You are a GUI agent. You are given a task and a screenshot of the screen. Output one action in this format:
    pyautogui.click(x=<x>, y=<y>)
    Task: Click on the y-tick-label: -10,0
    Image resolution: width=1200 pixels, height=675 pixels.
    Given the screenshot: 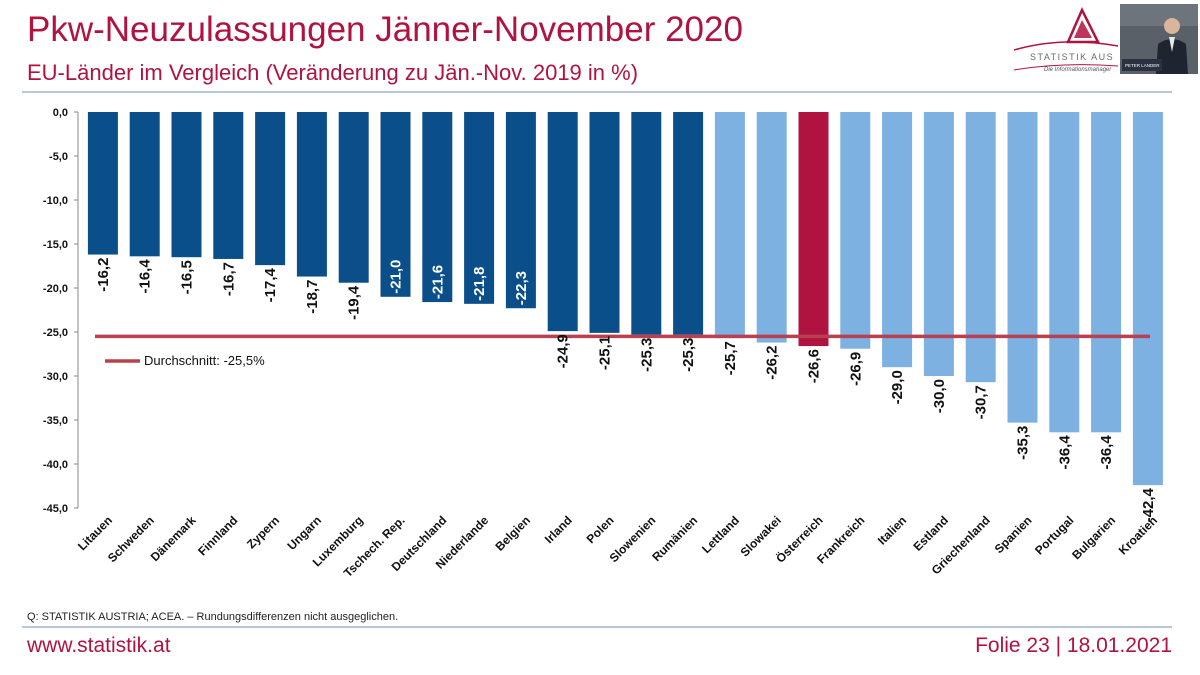 What is the action you would take?
    pyautogui.click(x=55, y=201)
    